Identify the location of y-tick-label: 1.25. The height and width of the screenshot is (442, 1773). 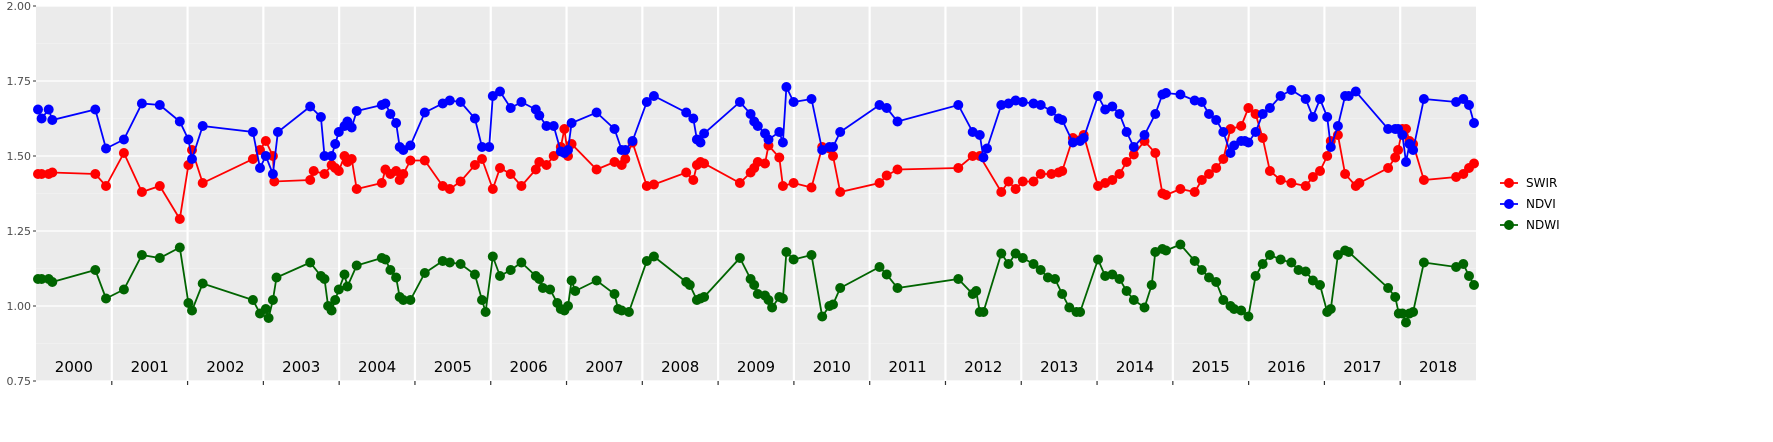
(19, 231).